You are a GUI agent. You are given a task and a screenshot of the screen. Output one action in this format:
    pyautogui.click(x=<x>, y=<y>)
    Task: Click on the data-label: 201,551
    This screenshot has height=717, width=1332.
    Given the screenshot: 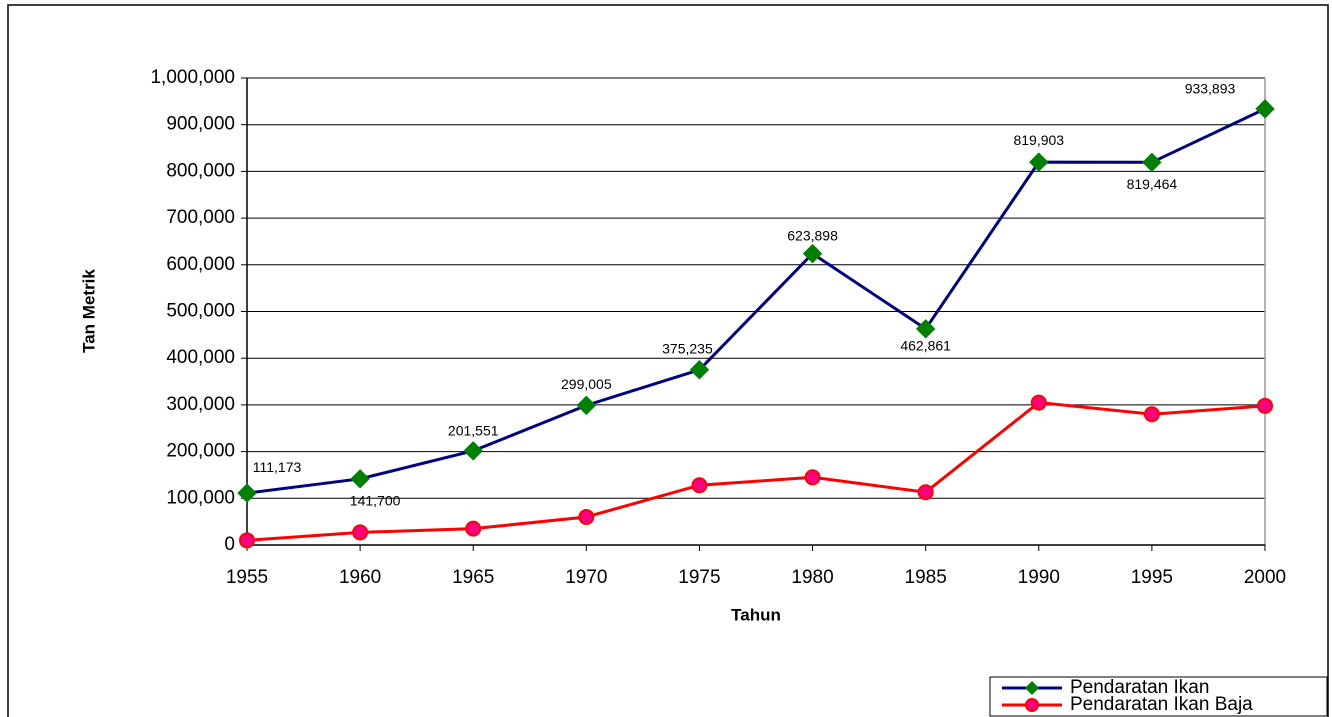 What is the action you would take?
    pyautogui.click(x=473, y=431)
    